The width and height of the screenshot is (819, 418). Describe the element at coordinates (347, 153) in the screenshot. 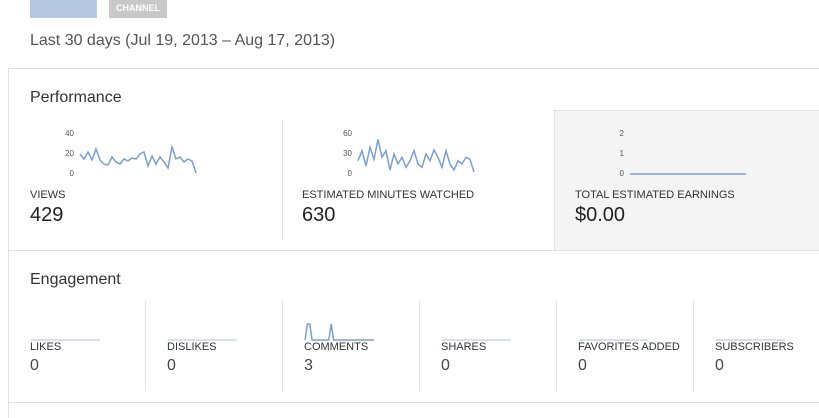

I see `y-tick-label: 30` at that location.